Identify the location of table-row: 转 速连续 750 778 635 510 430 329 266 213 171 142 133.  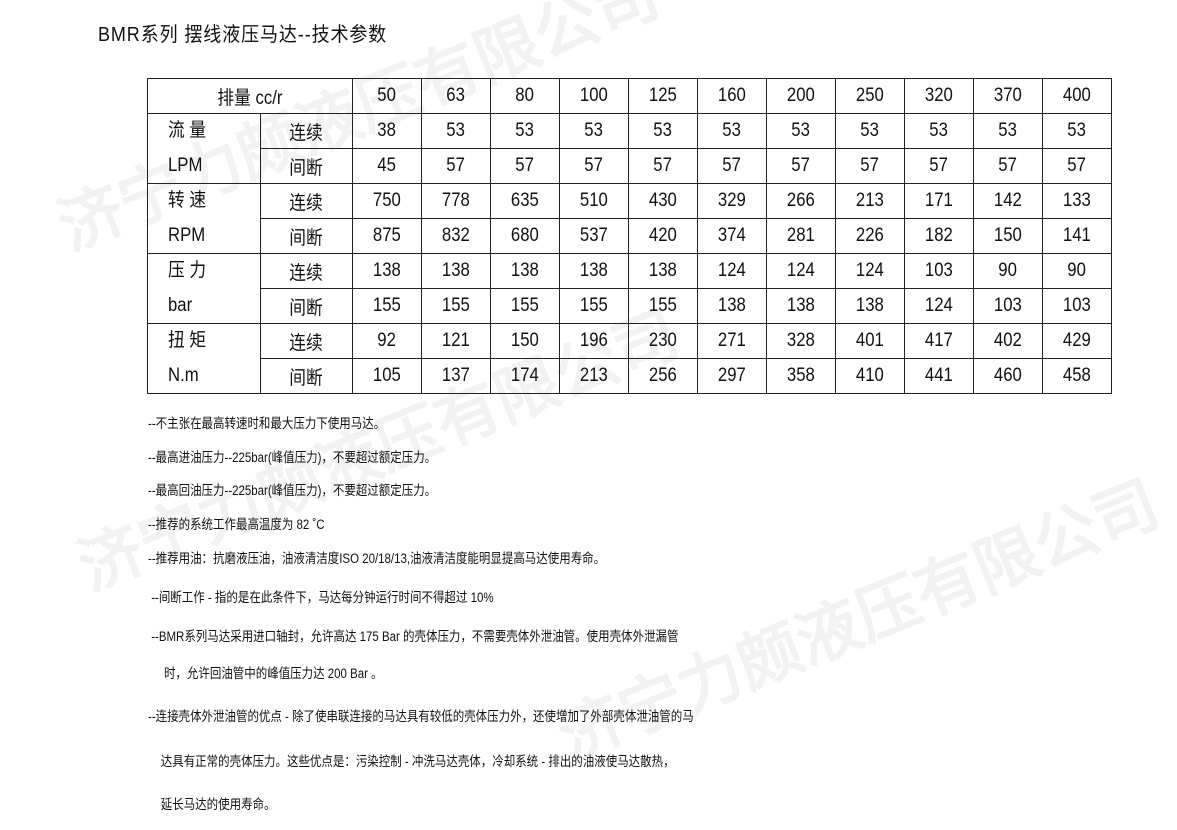
(629, 201).